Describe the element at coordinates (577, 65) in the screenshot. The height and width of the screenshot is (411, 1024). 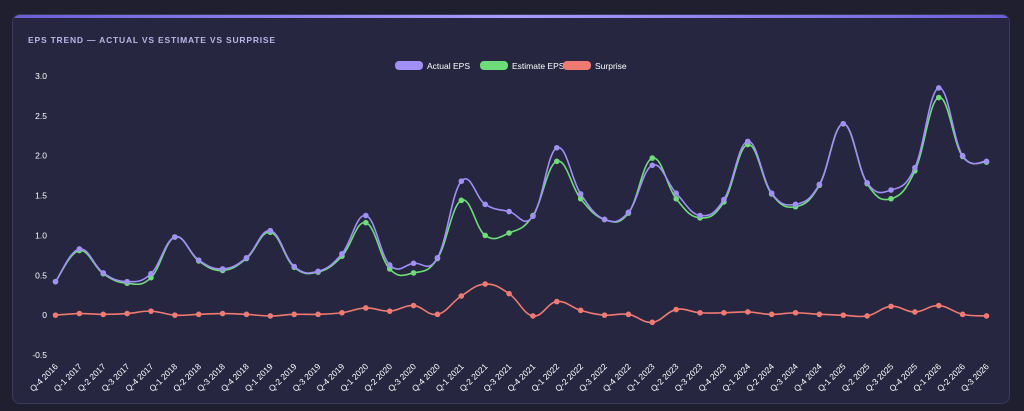
I see `surprise-legend-swatch` at that location.